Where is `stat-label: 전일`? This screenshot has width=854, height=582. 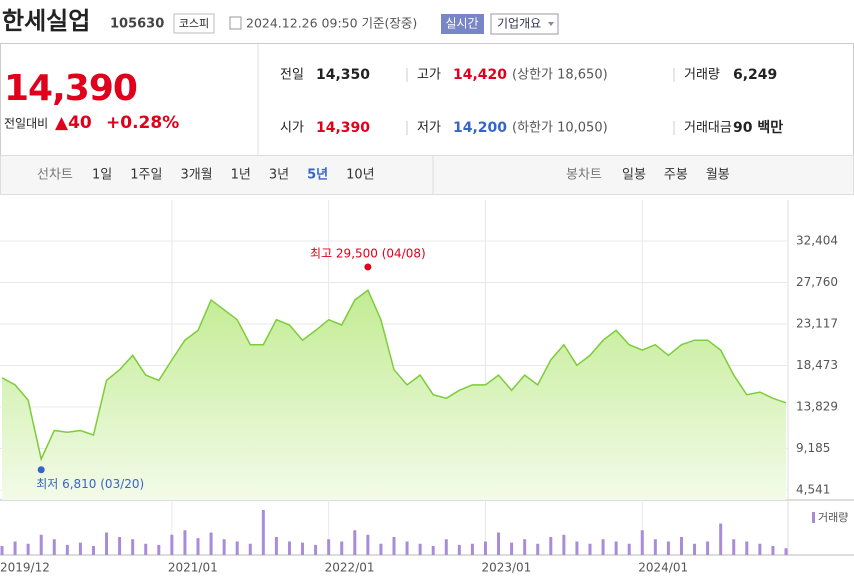 stat-label: 전일 is located at coordinates (292, 75).